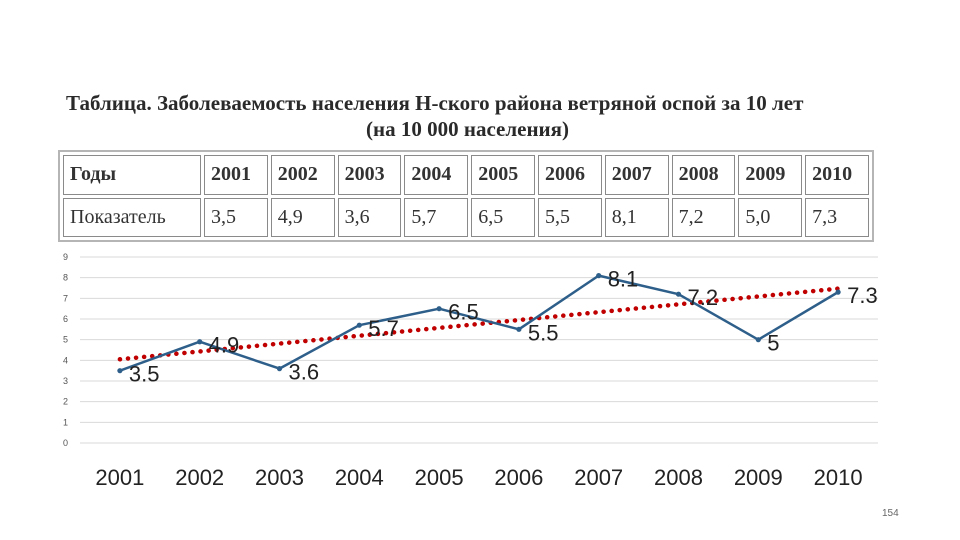  I want to click on year-cell: 2010, so click(837, 175).